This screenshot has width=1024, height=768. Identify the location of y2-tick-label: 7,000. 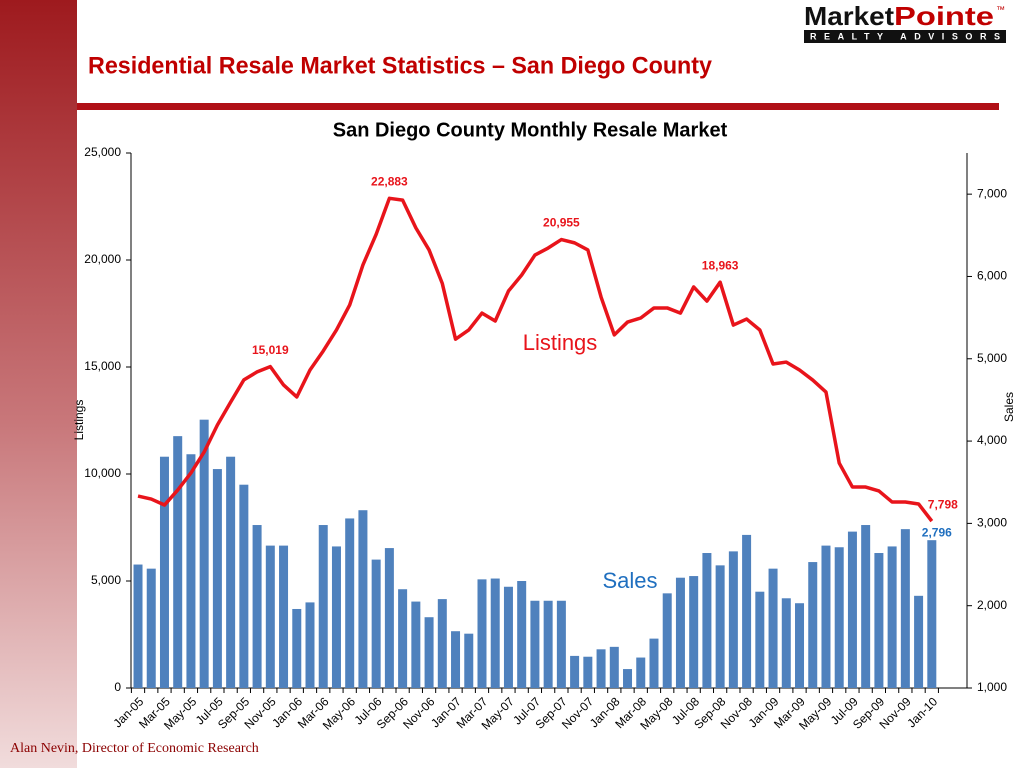
(992, 193).